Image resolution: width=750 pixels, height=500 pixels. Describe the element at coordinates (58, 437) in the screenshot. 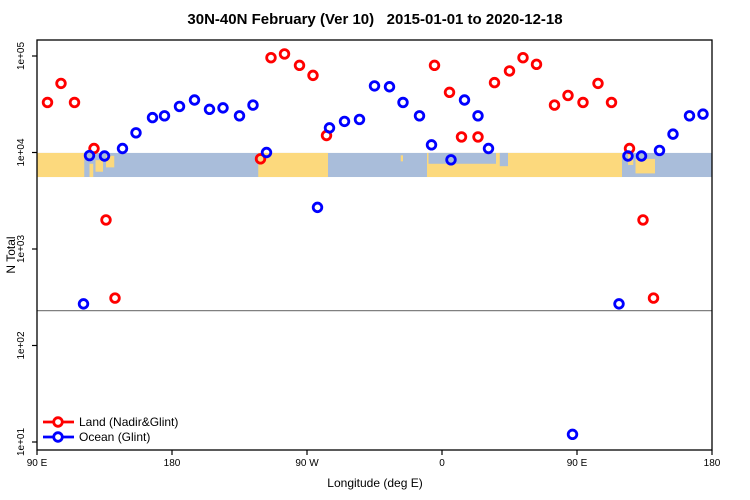

I see `legend-symbol-ocean` at that location.